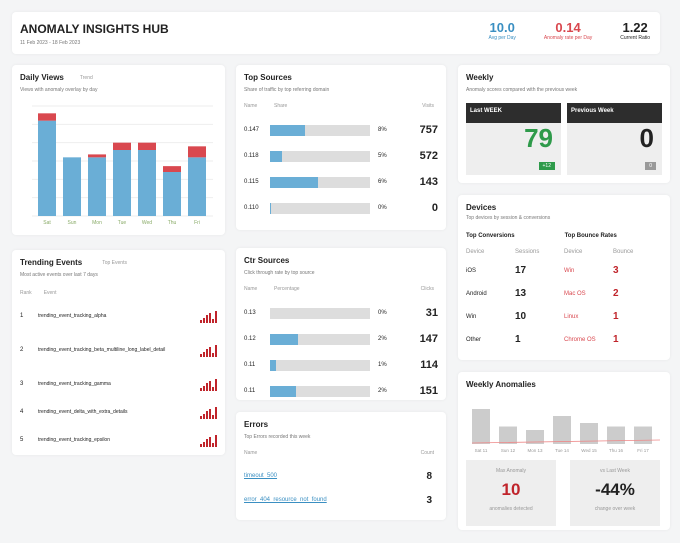  Describe the element at coordinates (338, 476) in the screenshot. I see `table-row: timeout_500 8` at that location.